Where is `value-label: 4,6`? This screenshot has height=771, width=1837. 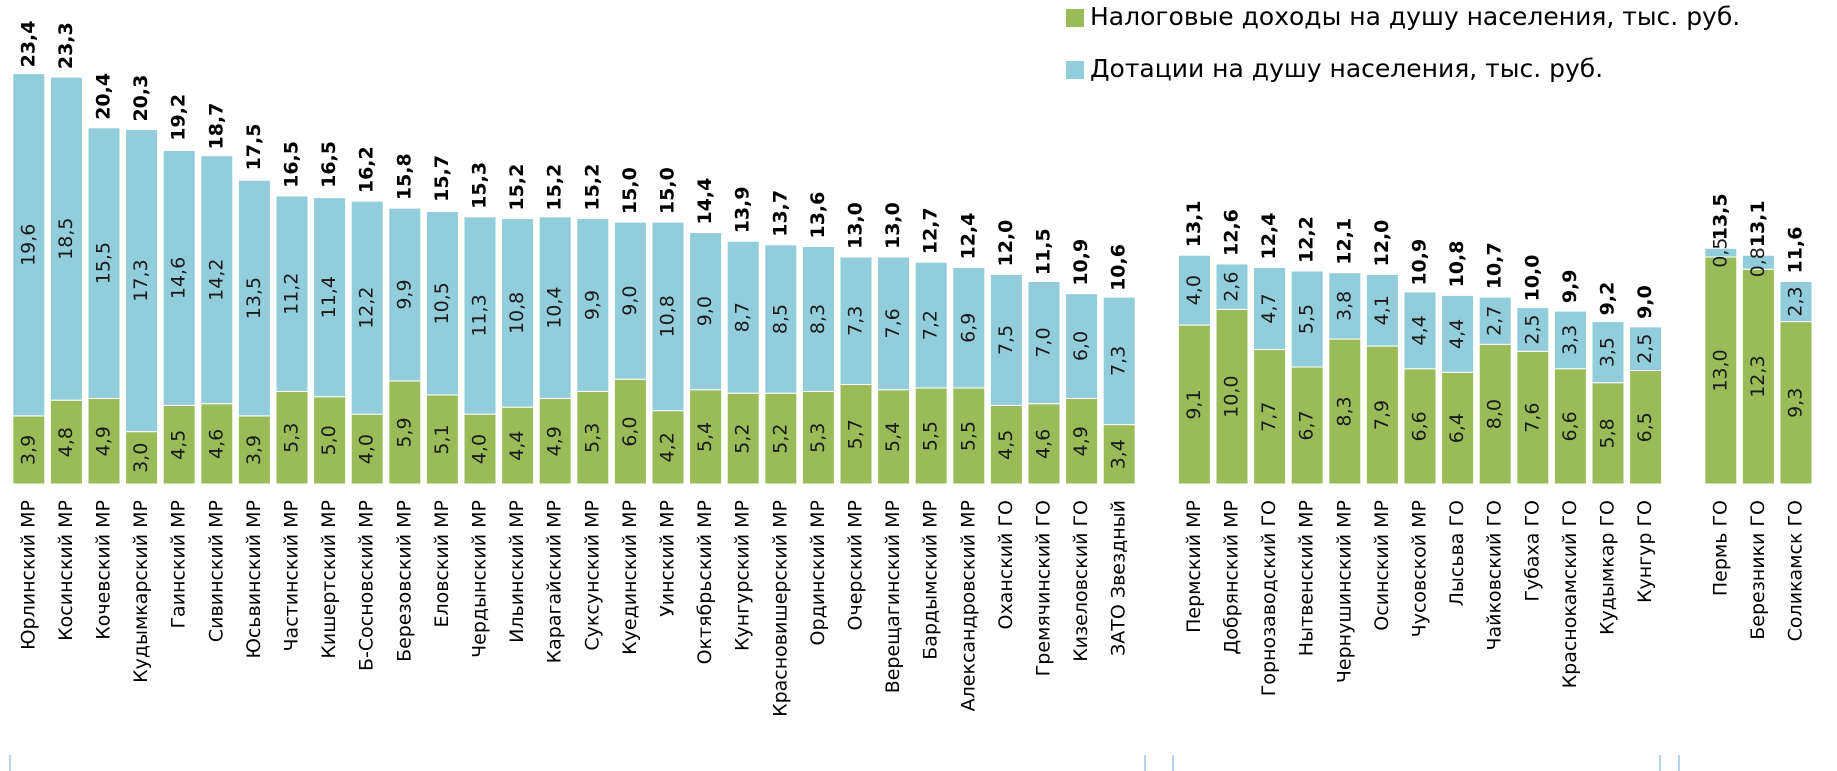
value-label: 4,6 is located at coordinates (216, 444).